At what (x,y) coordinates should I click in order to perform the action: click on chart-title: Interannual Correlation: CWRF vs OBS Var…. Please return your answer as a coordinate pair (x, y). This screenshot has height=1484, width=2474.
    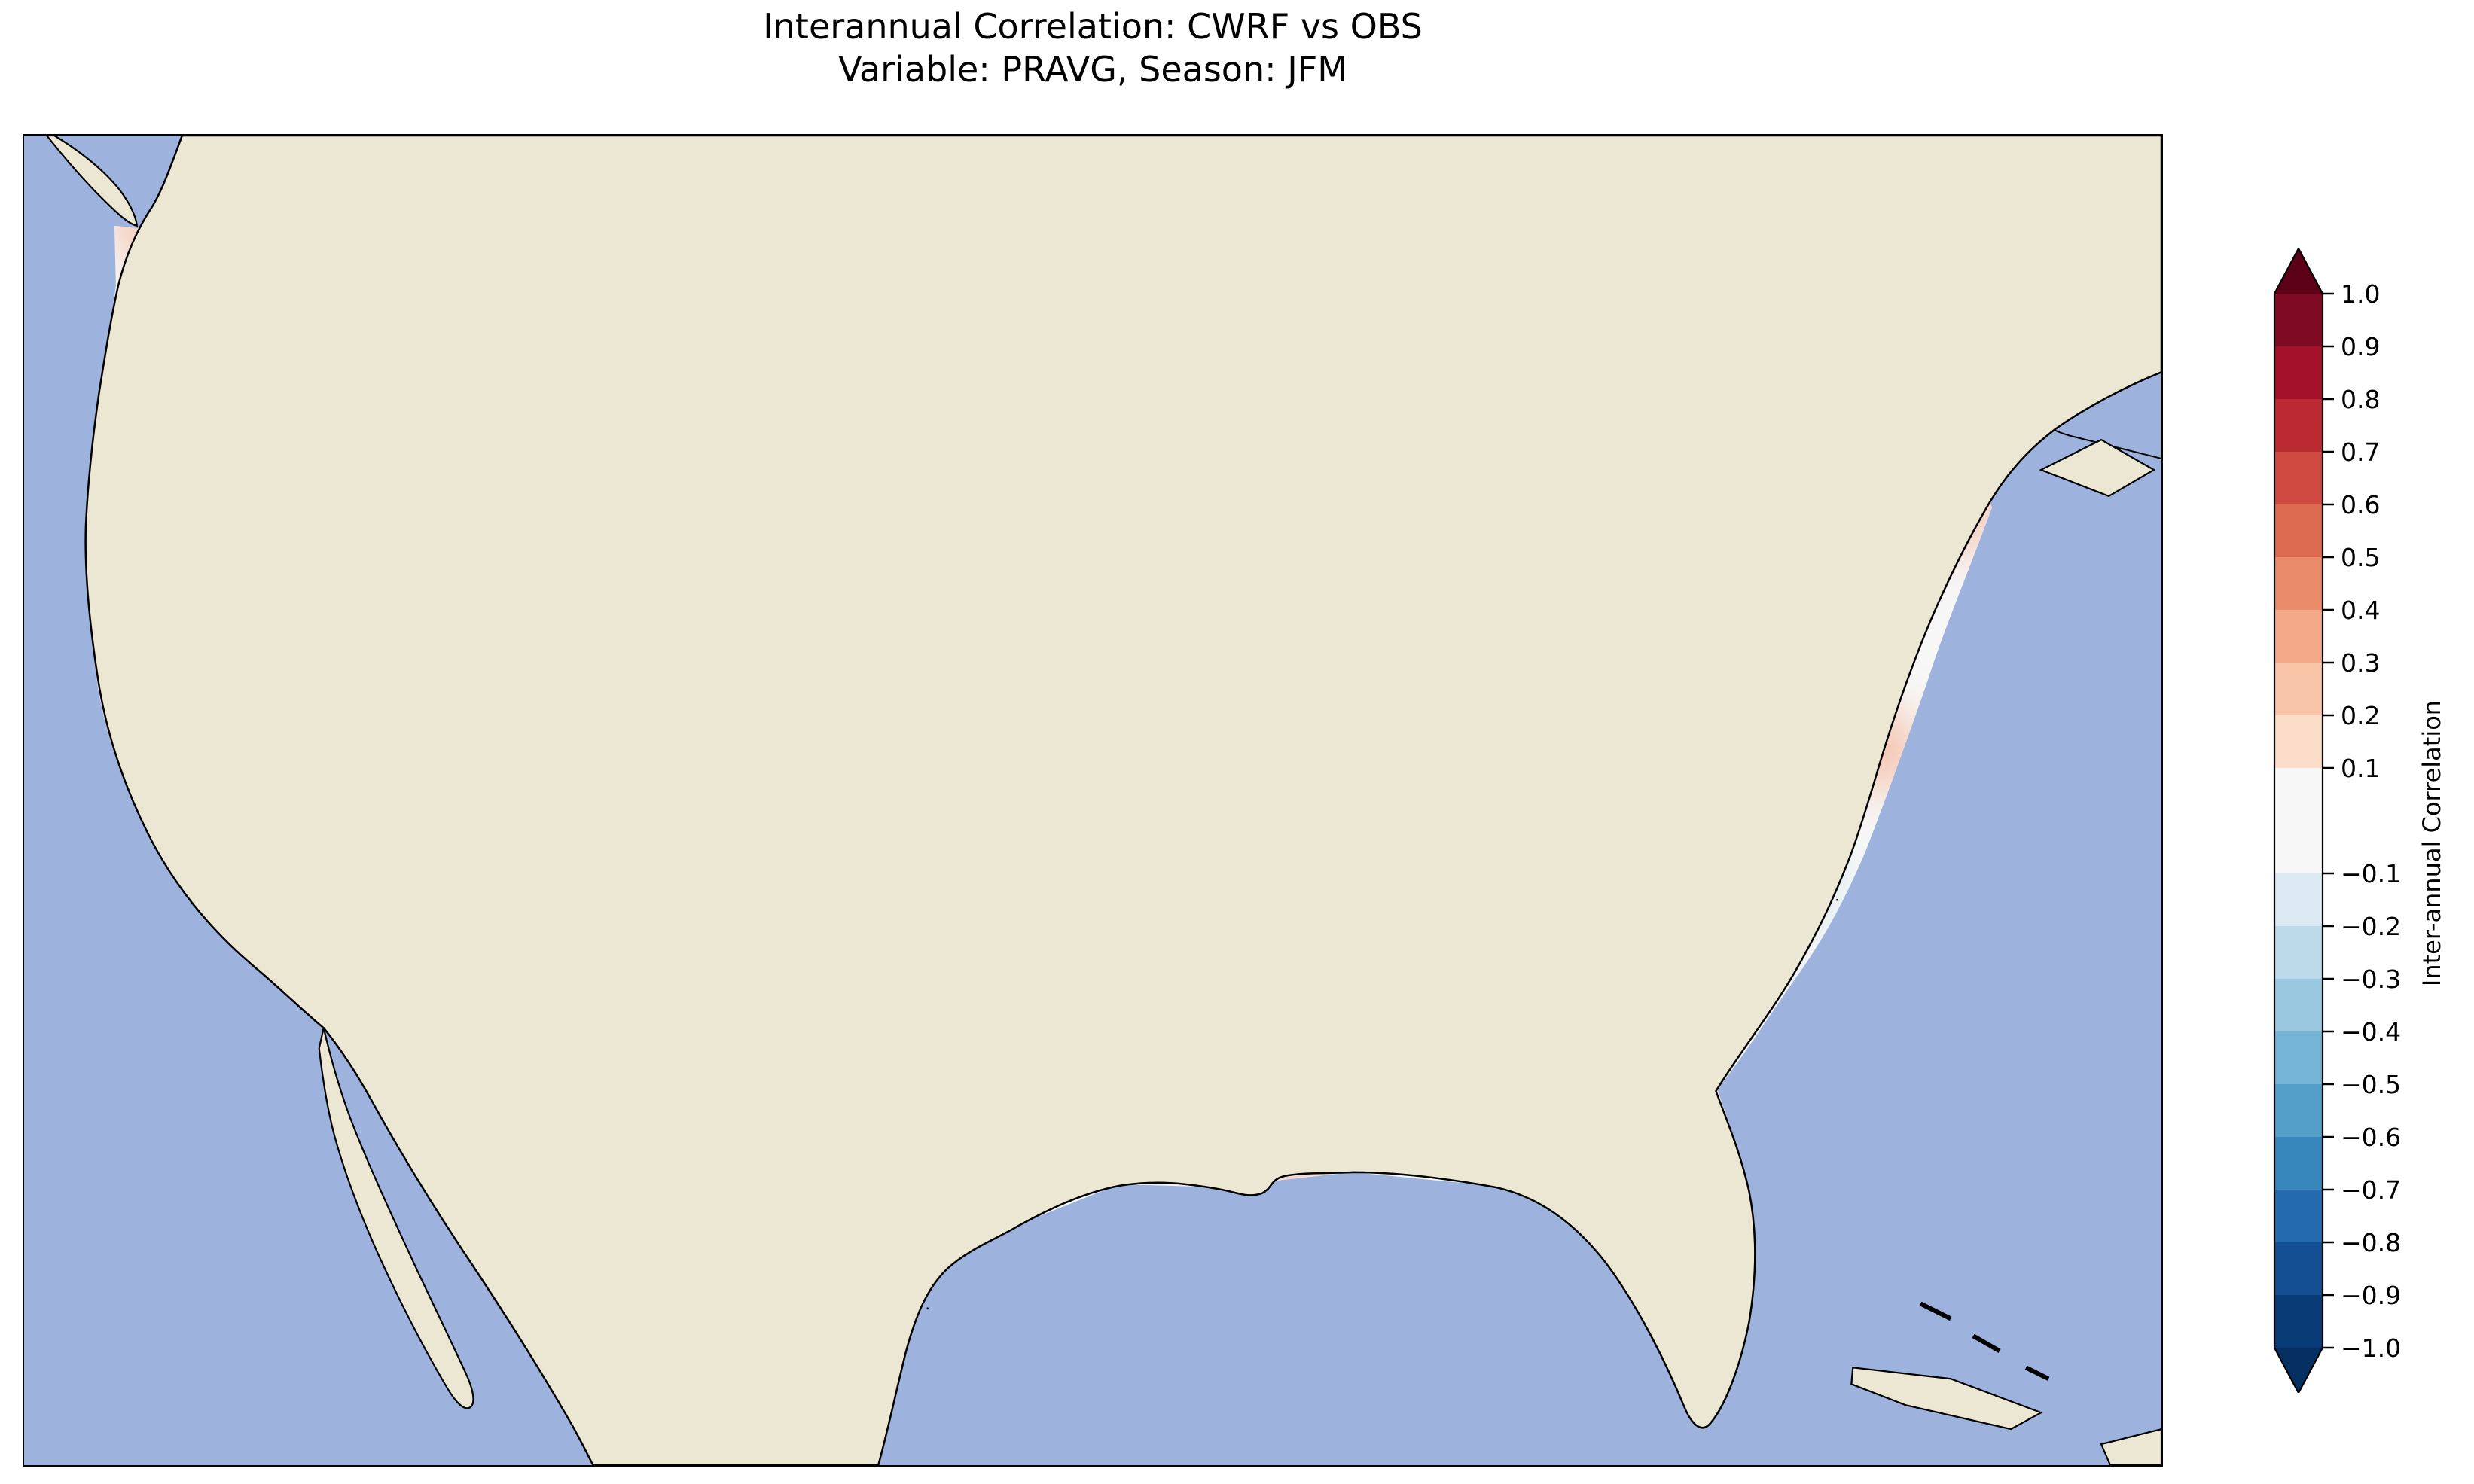
    Looking at the image, I should click on (1093, 47).